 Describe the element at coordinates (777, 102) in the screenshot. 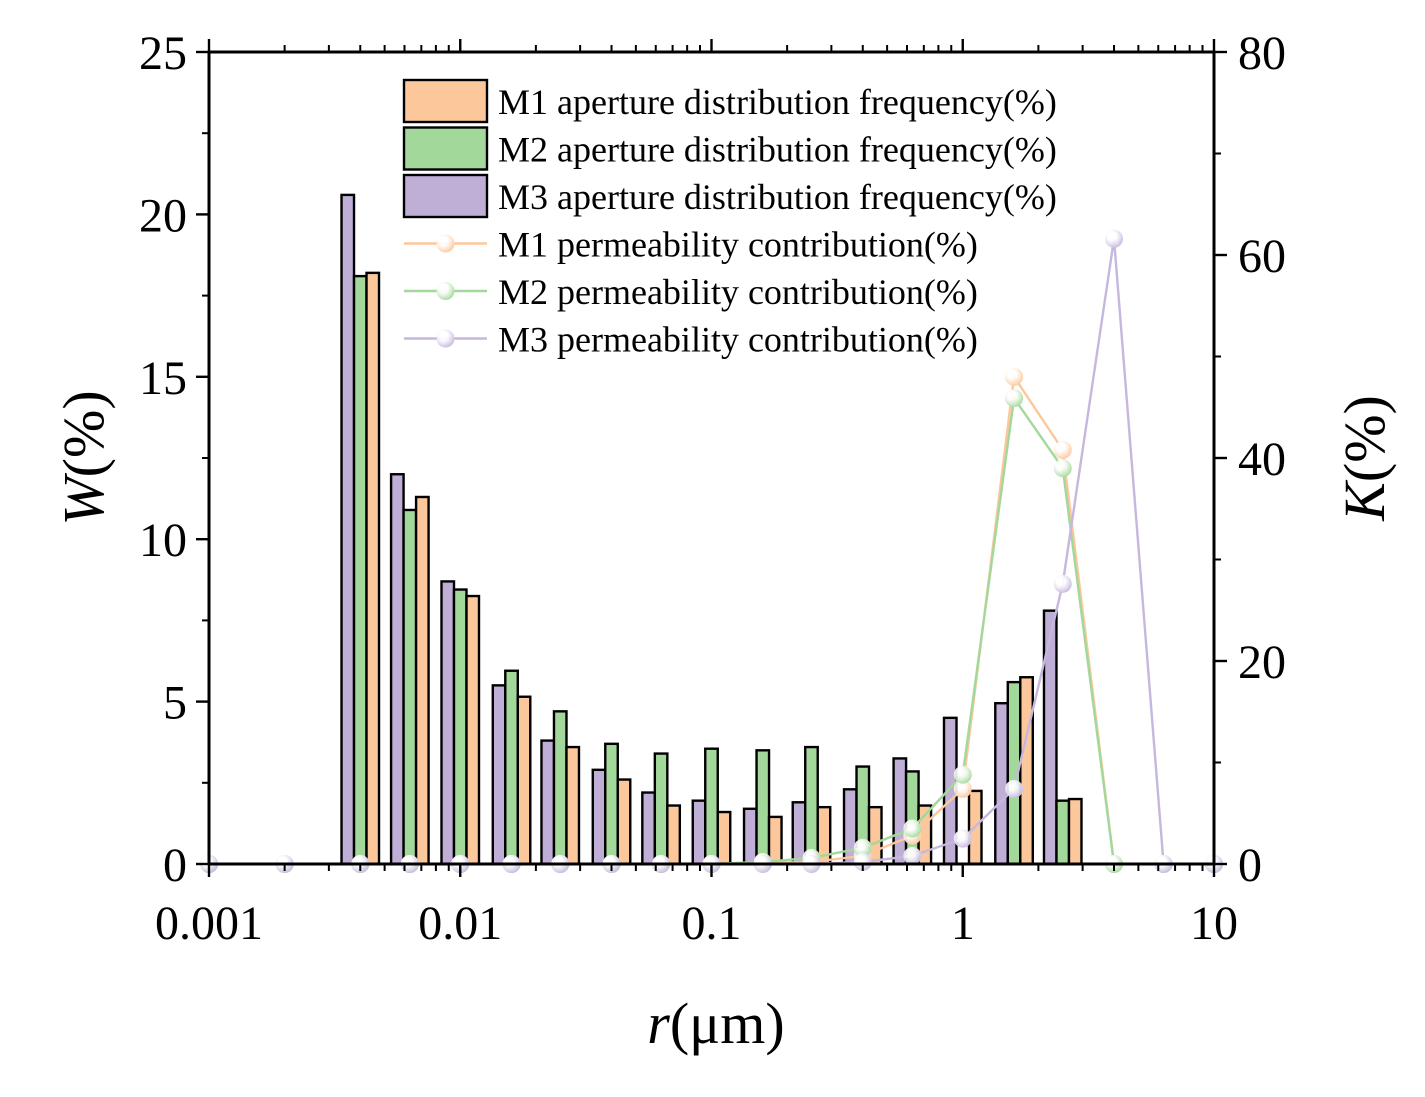

I see `legend-label: M1 aperture distribution frequency(%)` at that location.